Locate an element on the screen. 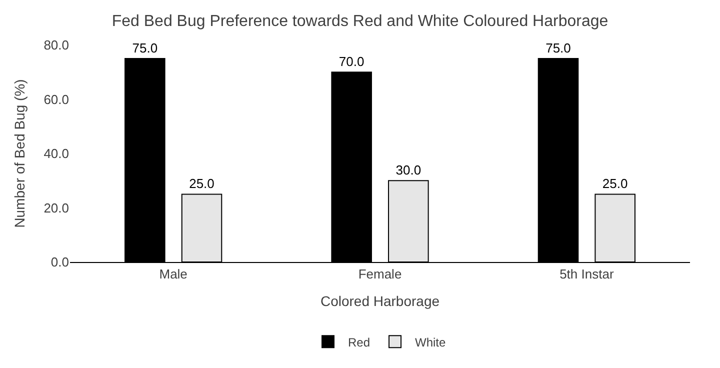 This screenshot has width=720, height=368. x-tick-label: Female is located at coordinates (380, 274).